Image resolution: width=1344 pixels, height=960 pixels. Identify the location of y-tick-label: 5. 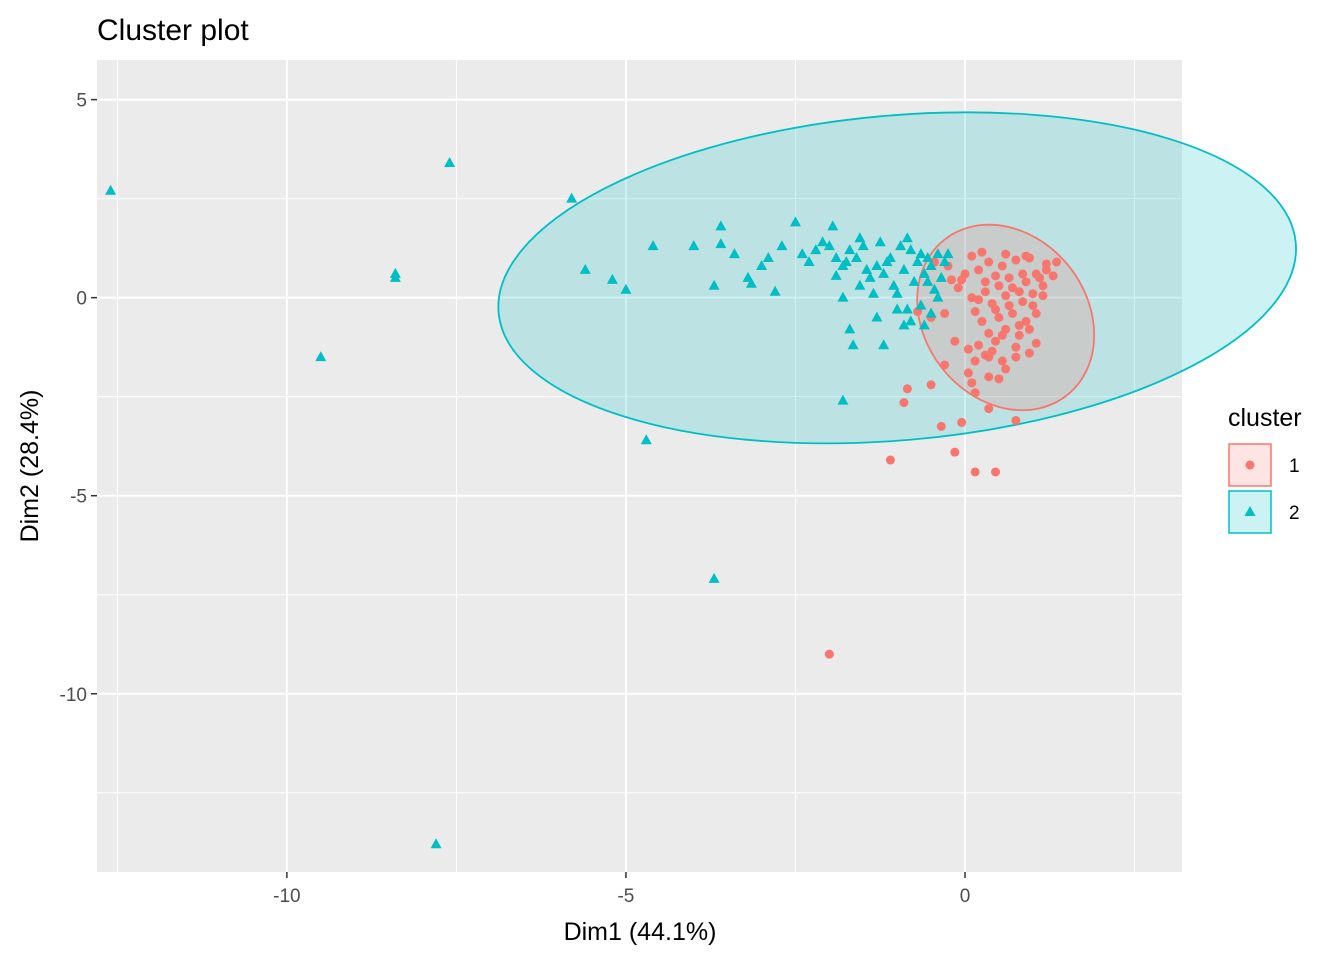
(81, 101).